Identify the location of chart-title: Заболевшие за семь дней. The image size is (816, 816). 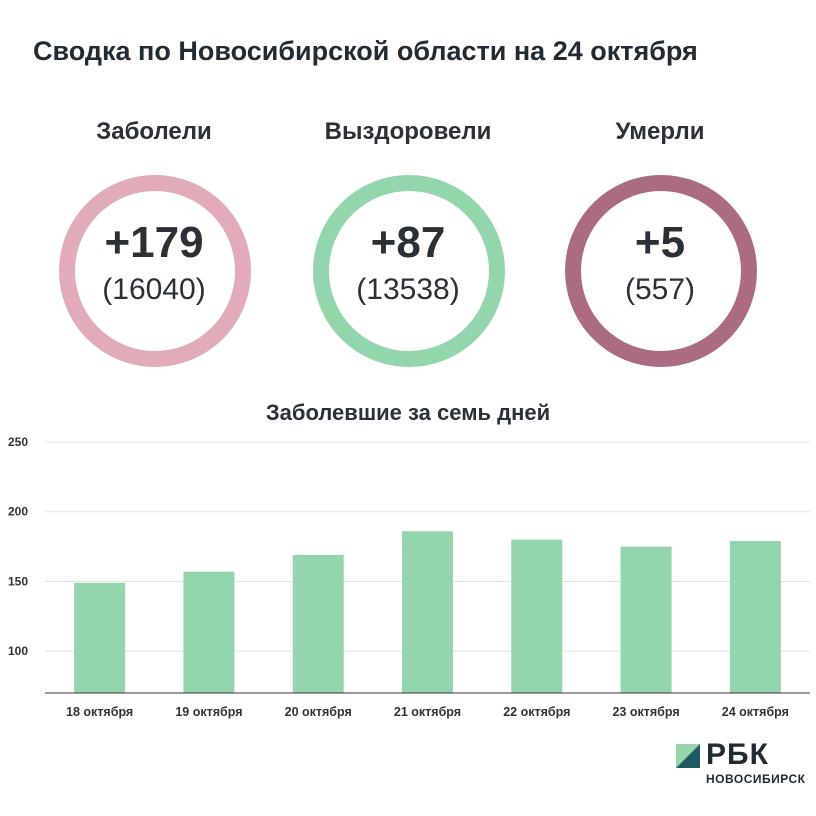
(408, 412).